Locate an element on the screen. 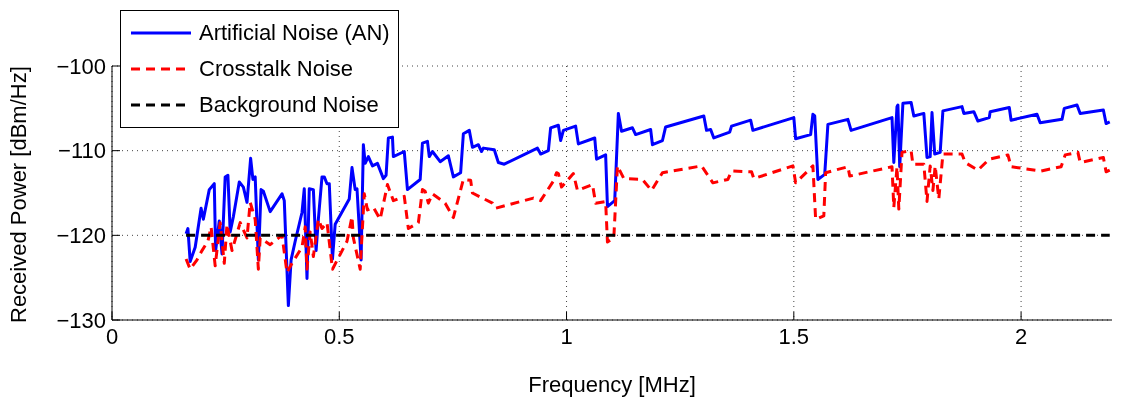 The image size is (1128, 406). x-tick-label: 0.5 is located at coordinates (339, 336).